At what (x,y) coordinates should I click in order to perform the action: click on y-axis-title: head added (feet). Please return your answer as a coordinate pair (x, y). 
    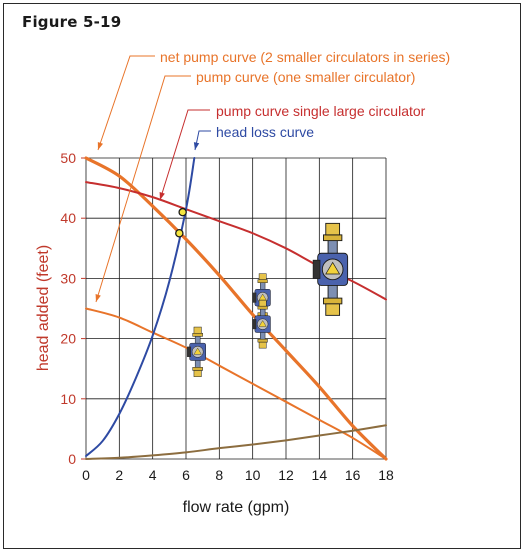
    Looking at the image, I should click on (43, 308).